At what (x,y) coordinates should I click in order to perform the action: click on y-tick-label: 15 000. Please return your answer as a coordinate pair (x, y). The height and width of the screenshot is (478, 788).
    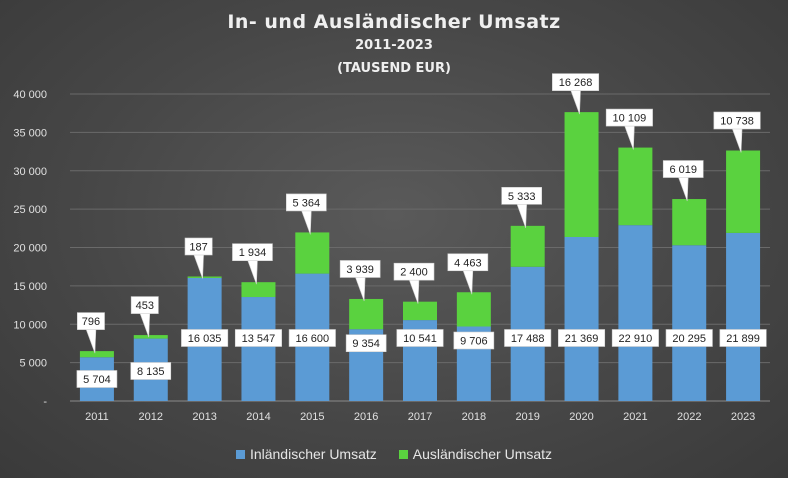
    Looking at the image, I should click on (30, 287).